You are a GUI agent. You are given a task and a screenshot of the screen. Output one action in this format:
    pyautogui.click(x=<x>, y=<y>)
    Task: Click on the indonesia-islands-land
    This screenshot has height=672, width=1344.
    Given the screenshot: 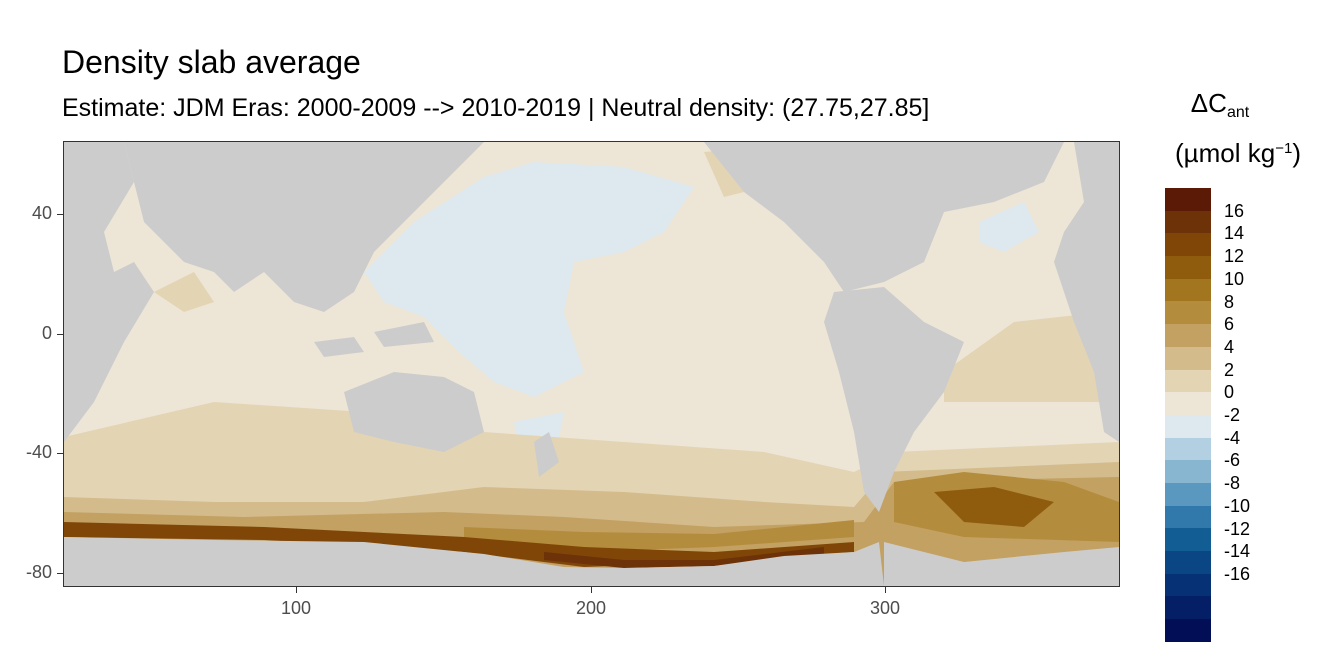 What is the action you would take?
    pyautogui.click(x=374, y=339)
    